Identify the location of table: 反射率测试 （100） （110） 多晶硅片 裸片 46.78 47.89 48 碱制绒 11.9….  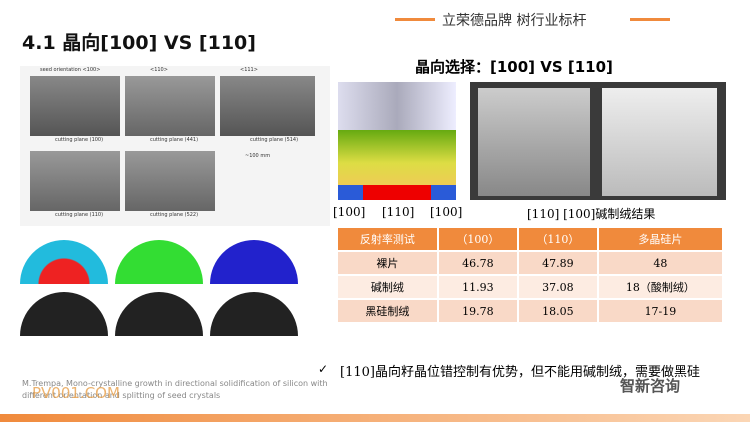
(530, 275).